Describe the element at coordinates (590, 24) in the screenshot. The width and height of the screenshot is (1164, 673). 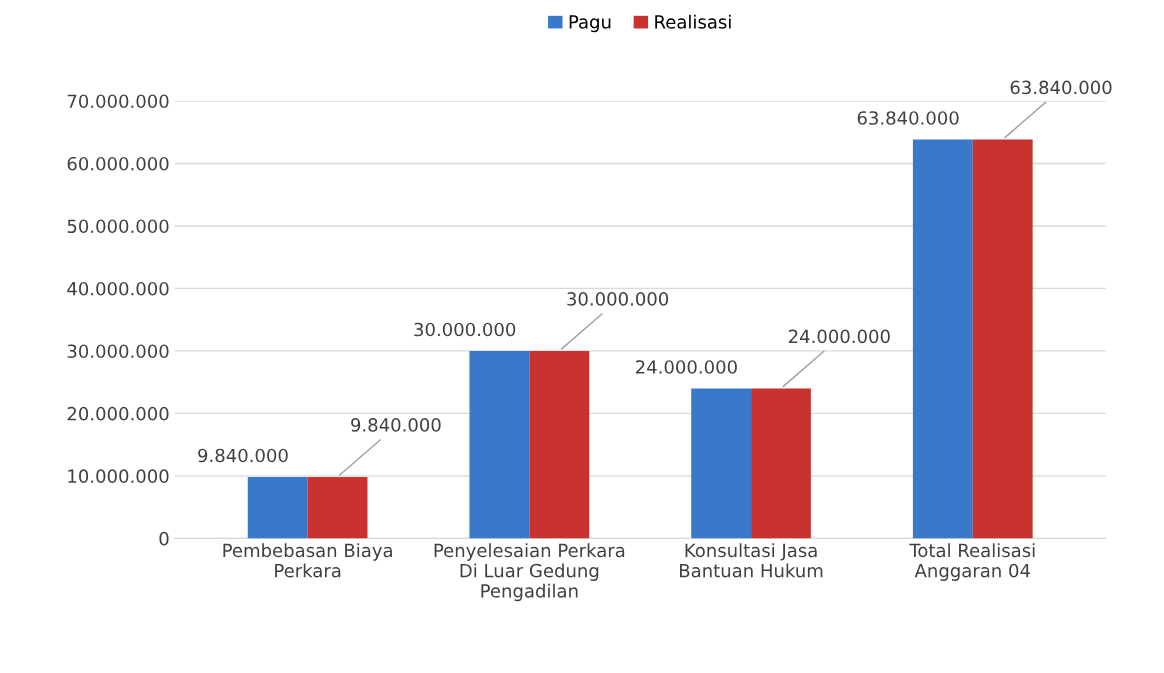
I see `legend-label: Pagu` at that location.